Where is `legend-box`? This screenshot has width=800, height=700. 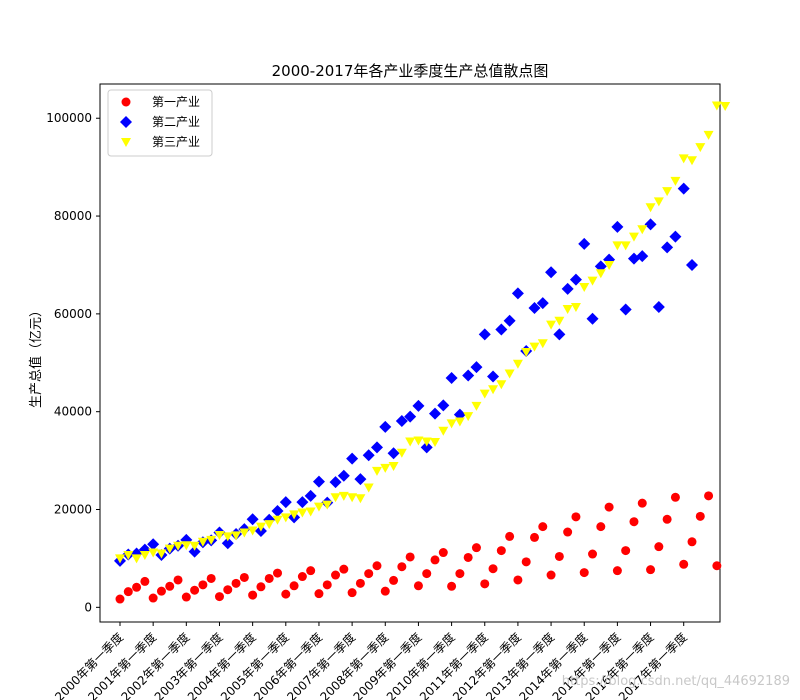
legend-box is located at coordinates (160, 123).